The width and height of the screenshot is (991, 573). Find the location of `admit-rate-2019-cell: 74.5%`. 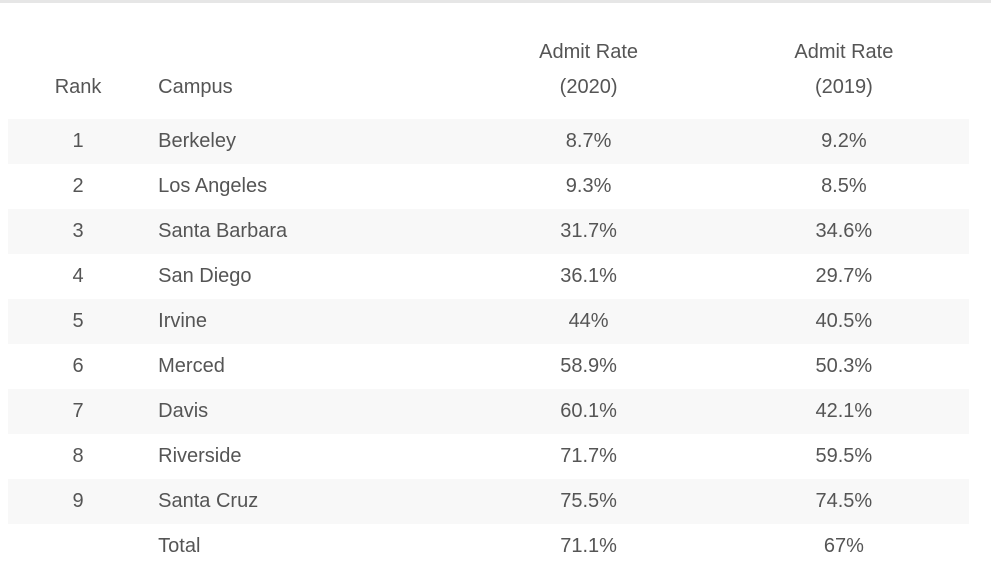

admit-rate-2019-cell: 74.5% is located at coordinates (843, 501).